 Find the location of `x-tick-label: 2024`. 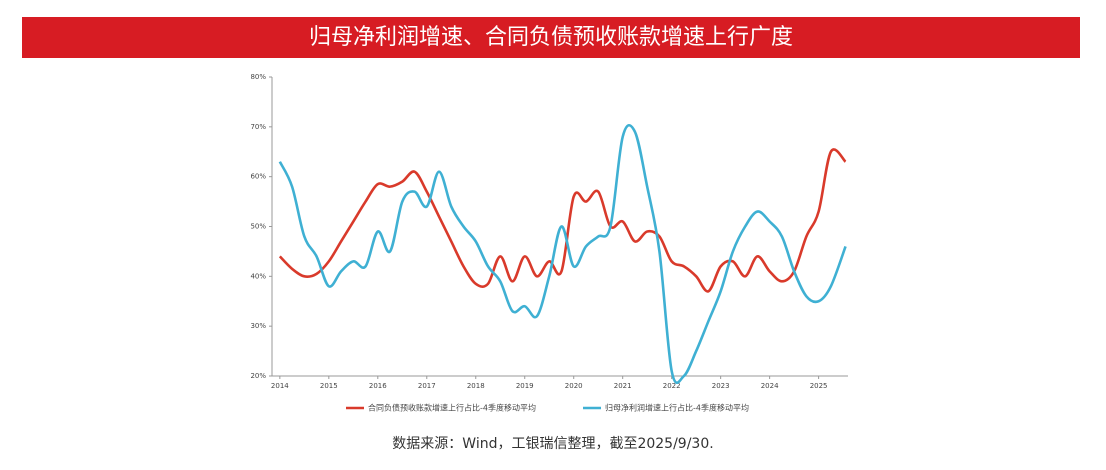

x-tick-label: 2024 is located at coordinates (770, 386).